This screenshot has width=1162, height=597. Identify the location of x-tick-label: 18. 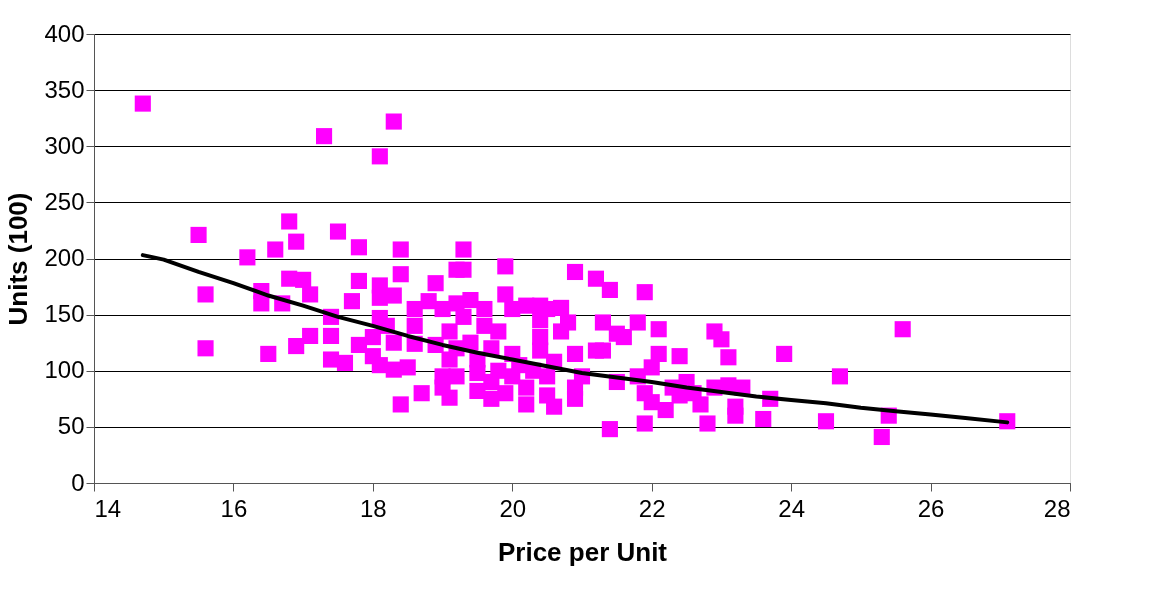
(373, 508).